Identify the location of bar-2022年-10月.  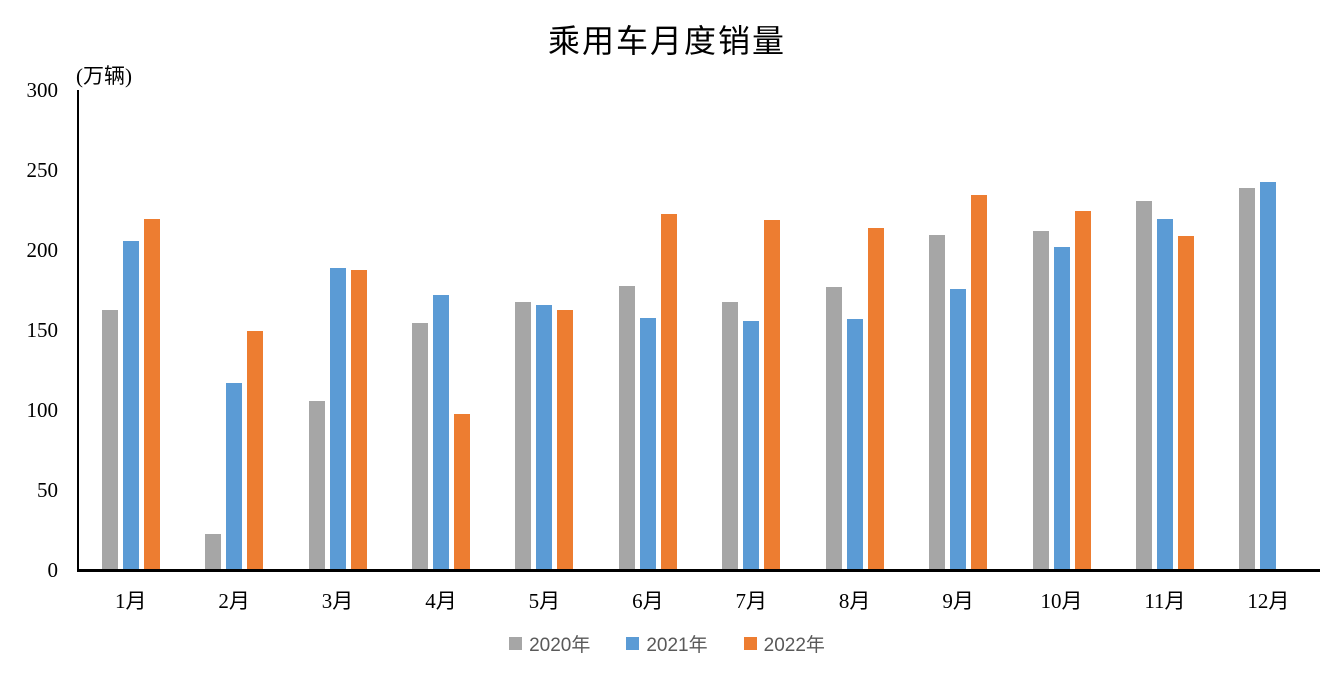
(1082, 390).